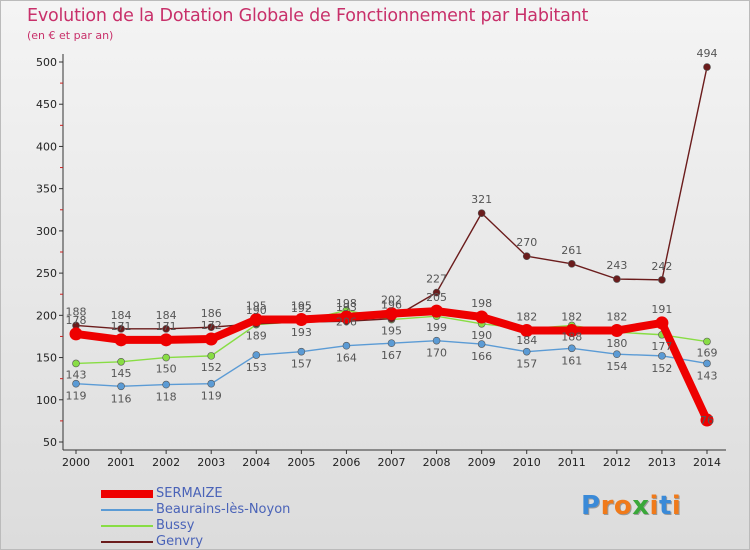  I want to click on data-label: 195, so click(256, 306).